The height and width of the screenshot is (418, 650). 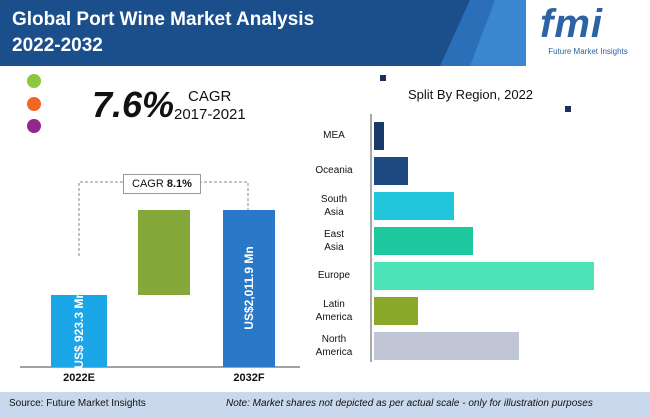 I want to click on x-tick-2022: 2022E, so click(x=79, y=378).